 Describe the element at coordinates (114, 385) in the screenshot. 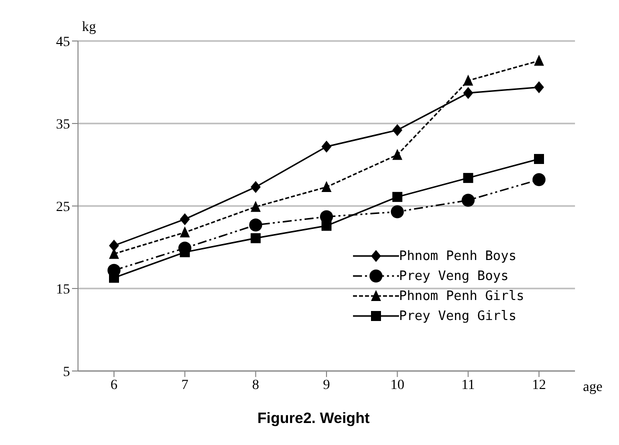

I see `x-tick-label: 6` at that location.